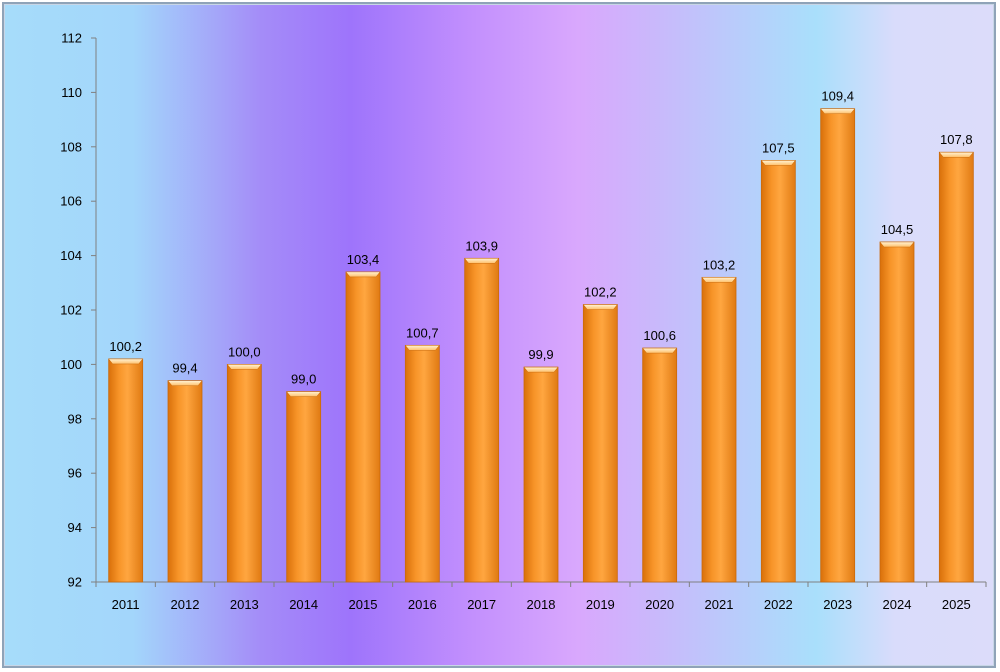 This screenshot has width=1000, height=672. Describe the element at coordinates (422, 604) in the screenshot. I see `x-tick-label: 2016` at that location.